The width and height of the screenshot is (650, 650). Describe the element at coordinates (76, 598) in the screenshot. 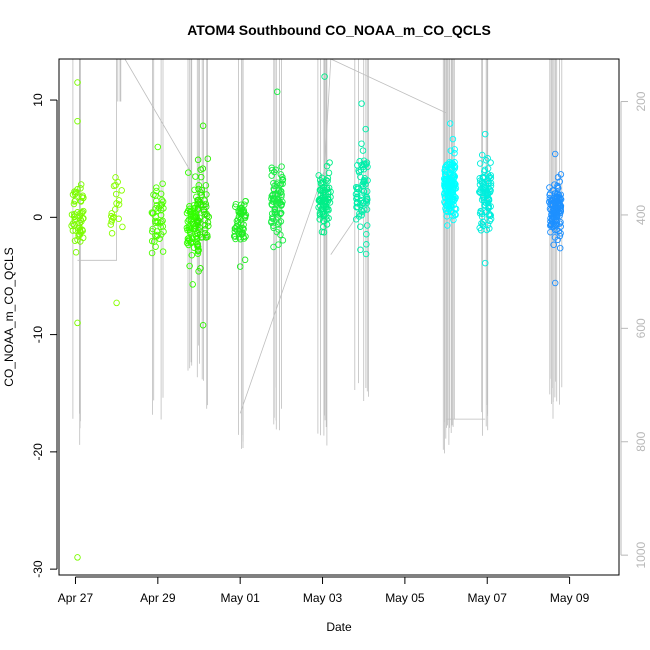

I see `x-tick-label: Apr 27` at that location.